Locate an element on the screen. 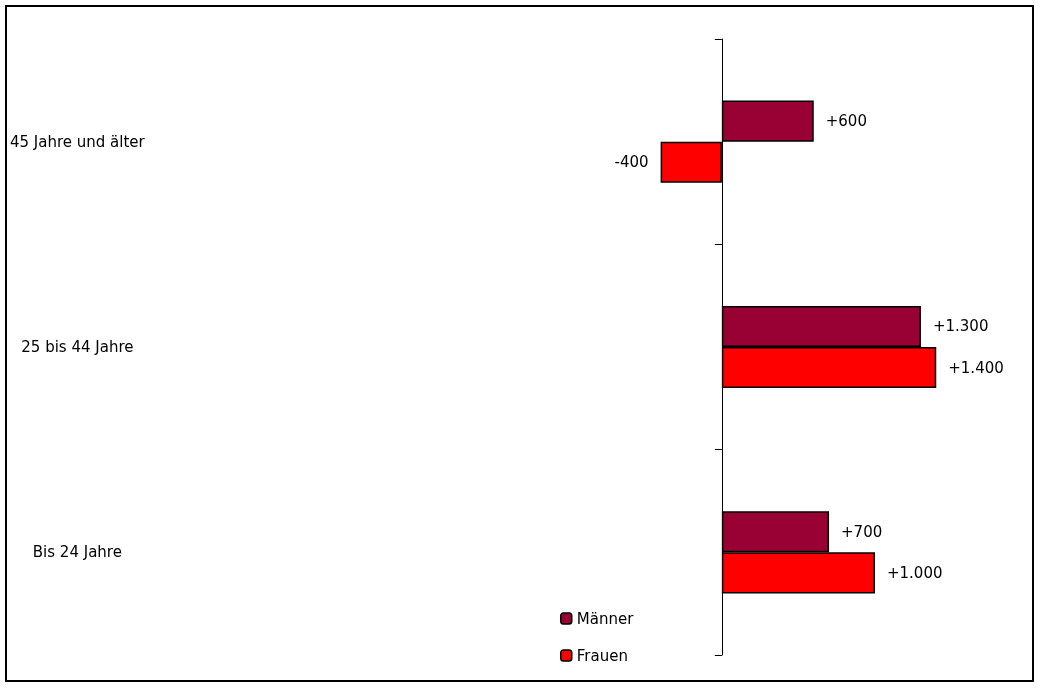  data-label: +600 is located at coordinates (846, 121).